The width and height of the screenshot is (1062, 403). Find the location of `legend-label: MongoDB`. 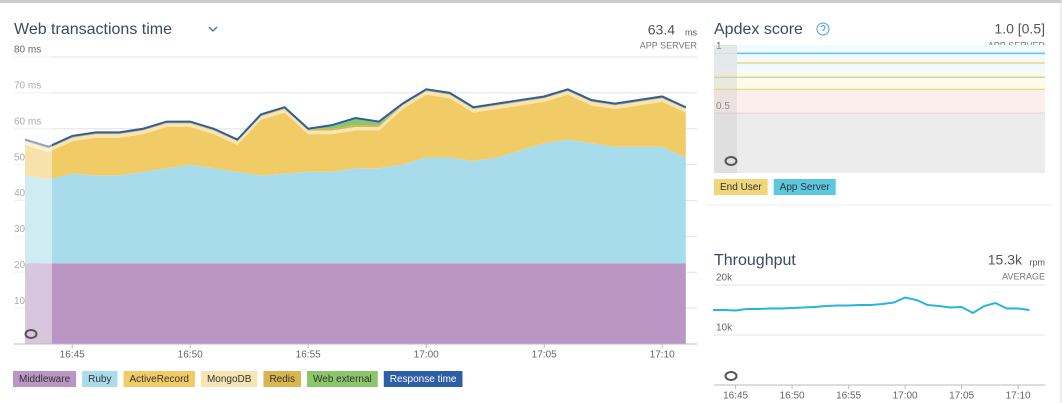

legend-label: MongoDB is located at coordinates (229, 379).